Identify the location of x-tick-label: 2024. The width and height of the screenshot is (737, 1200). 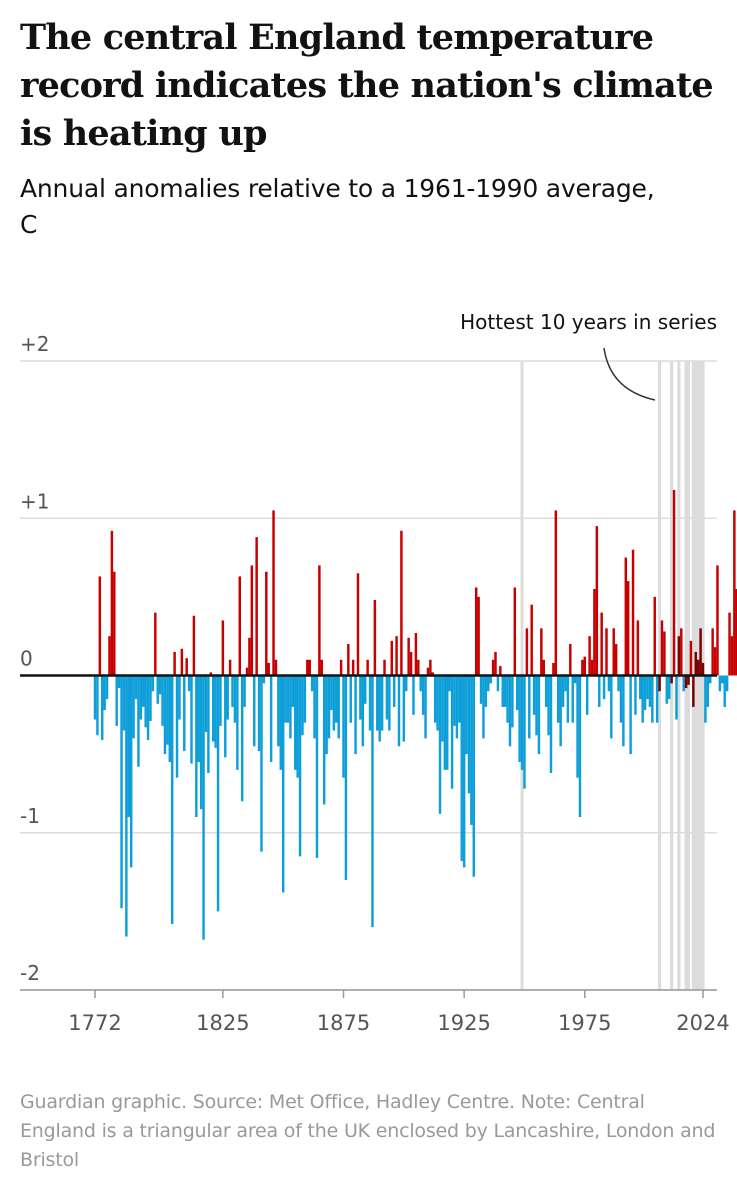
(702, 1023).